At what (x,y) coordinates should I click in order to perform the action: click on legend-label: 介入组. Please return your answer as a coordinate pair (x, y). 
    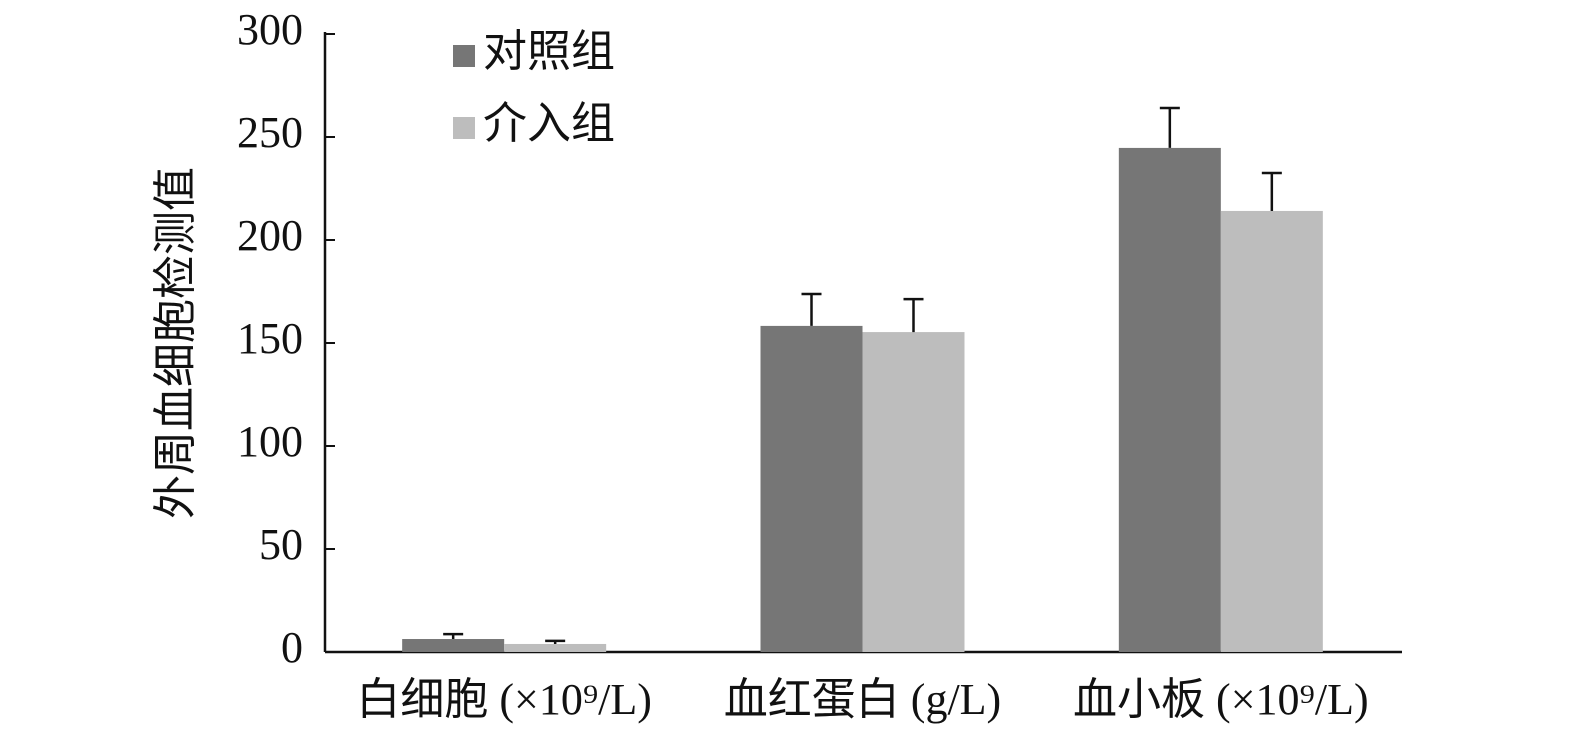
    Looking at the image, I should click on (549, 123).